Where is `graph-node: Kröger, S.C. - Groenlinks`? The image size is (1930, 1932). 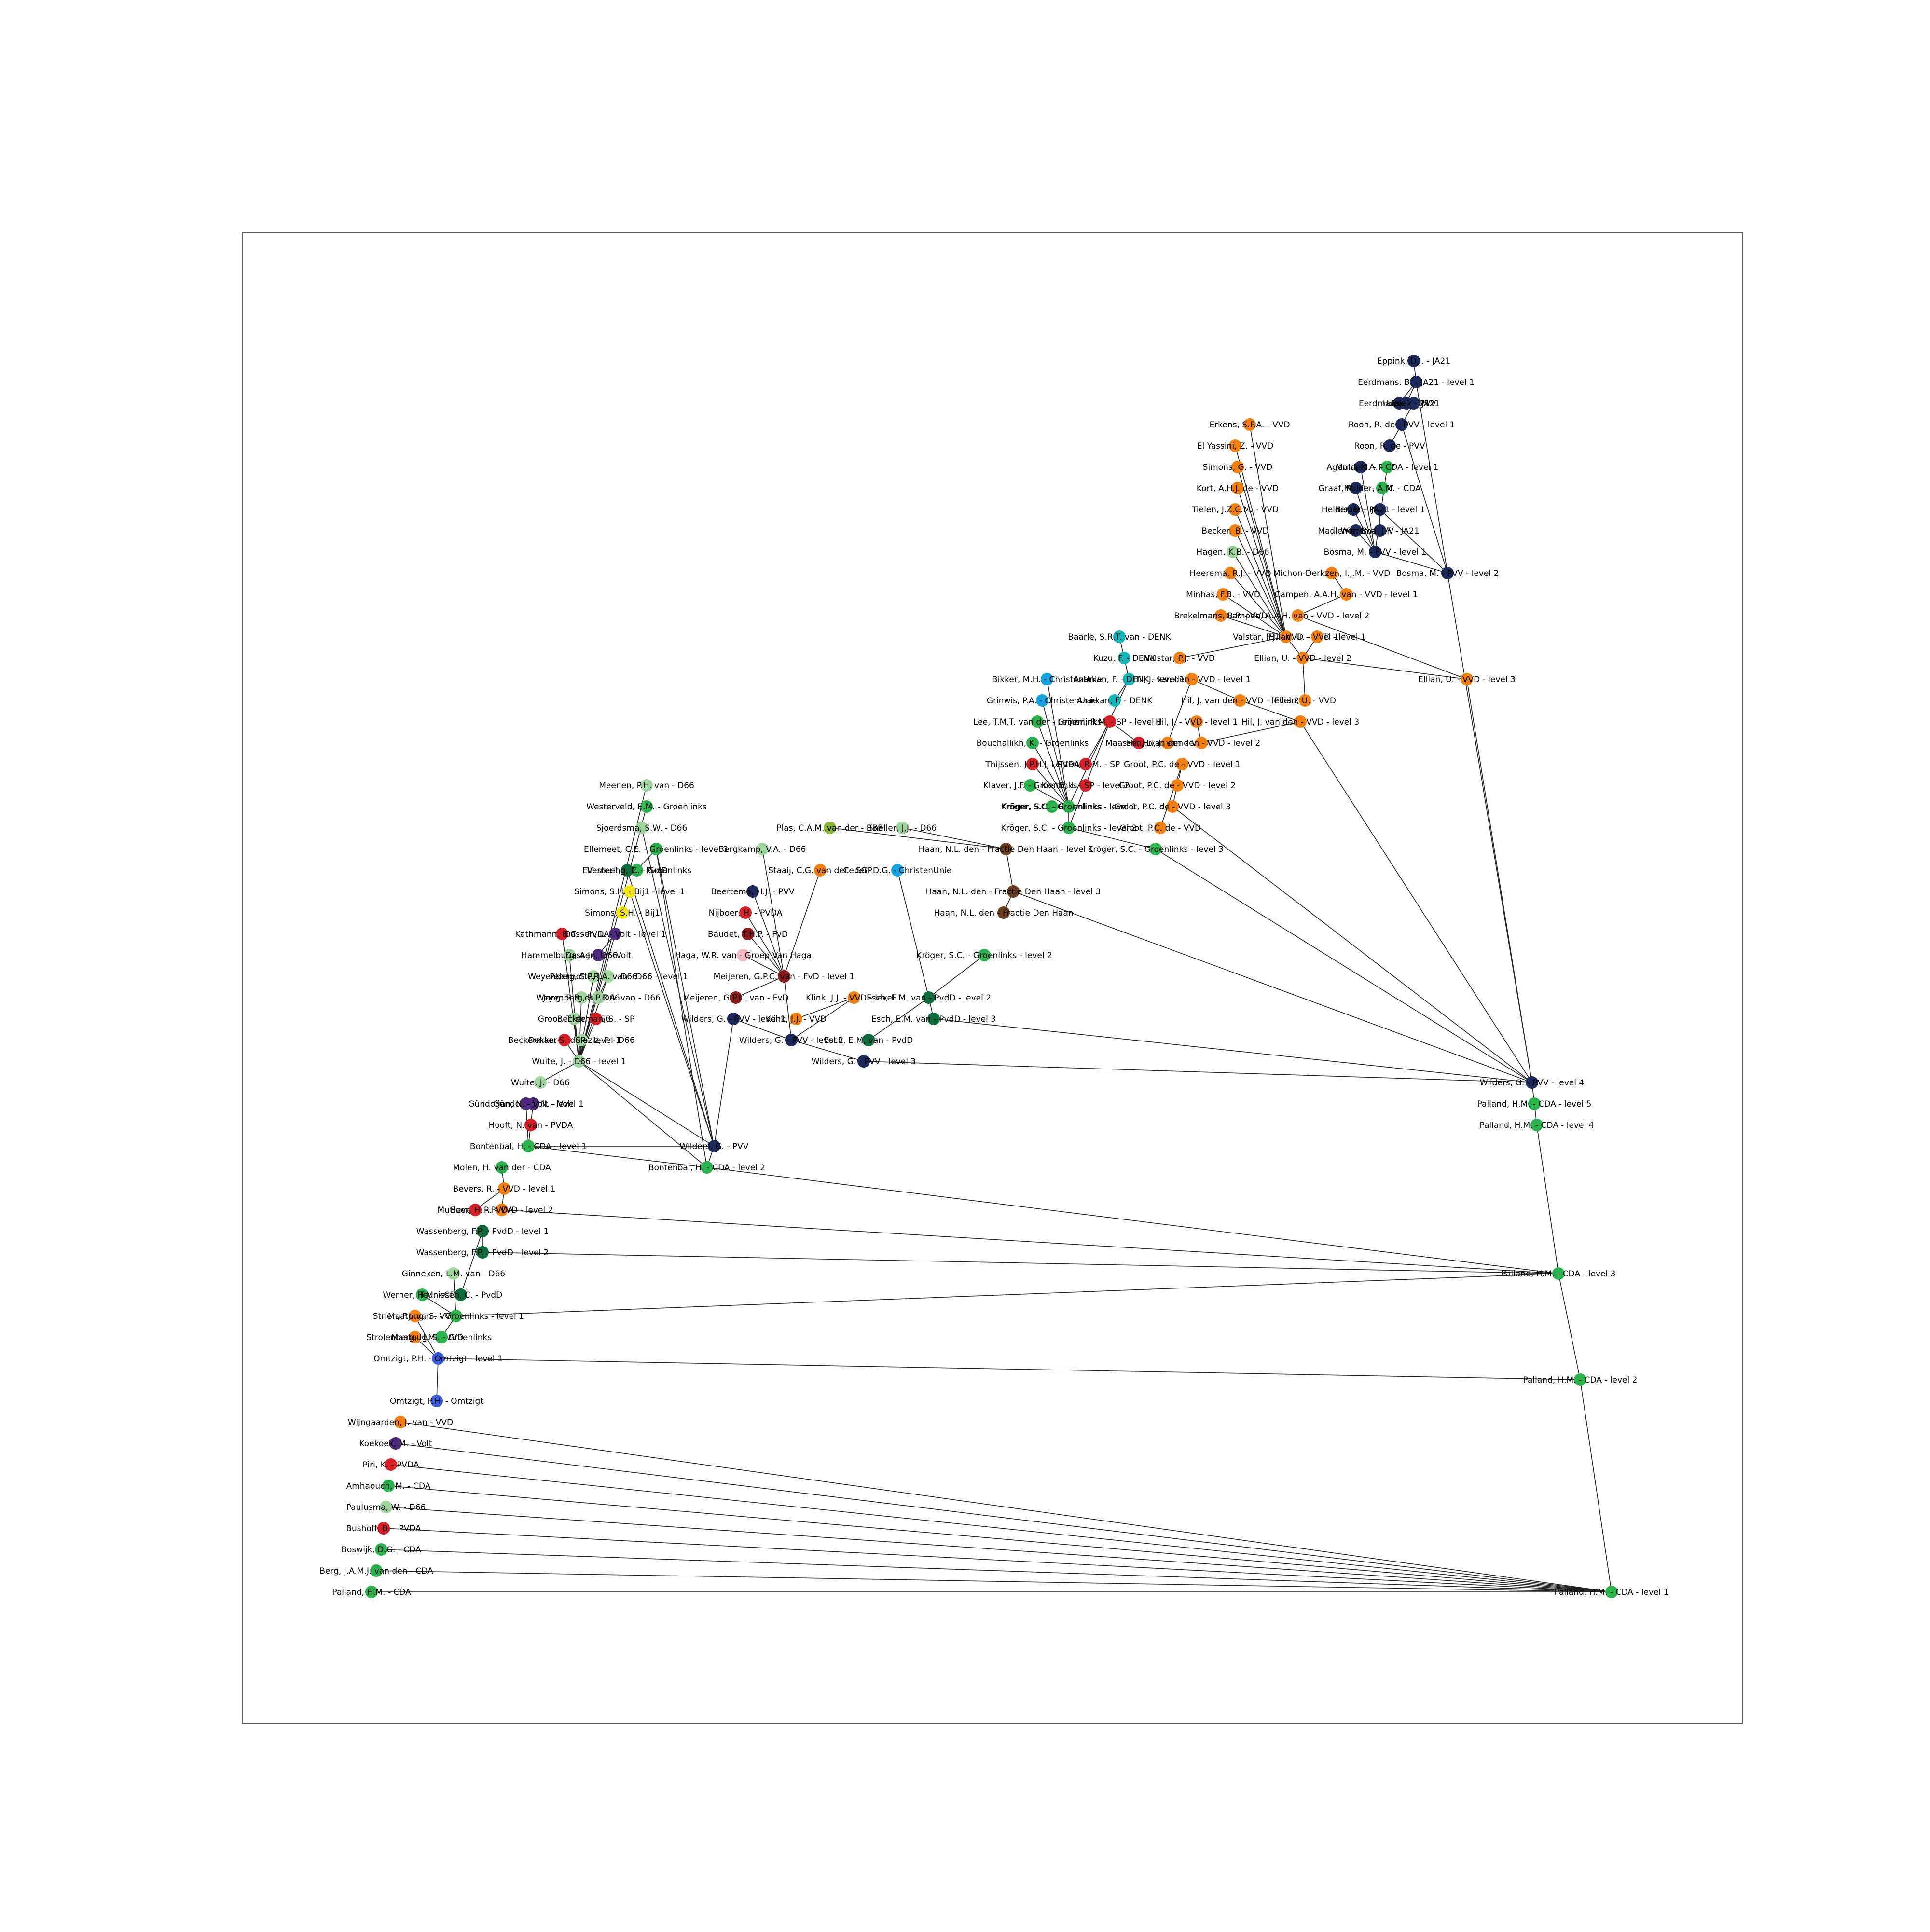 graph-node: Kröger, S.C. - Groenlinks is located at coordinates (1052, 807).